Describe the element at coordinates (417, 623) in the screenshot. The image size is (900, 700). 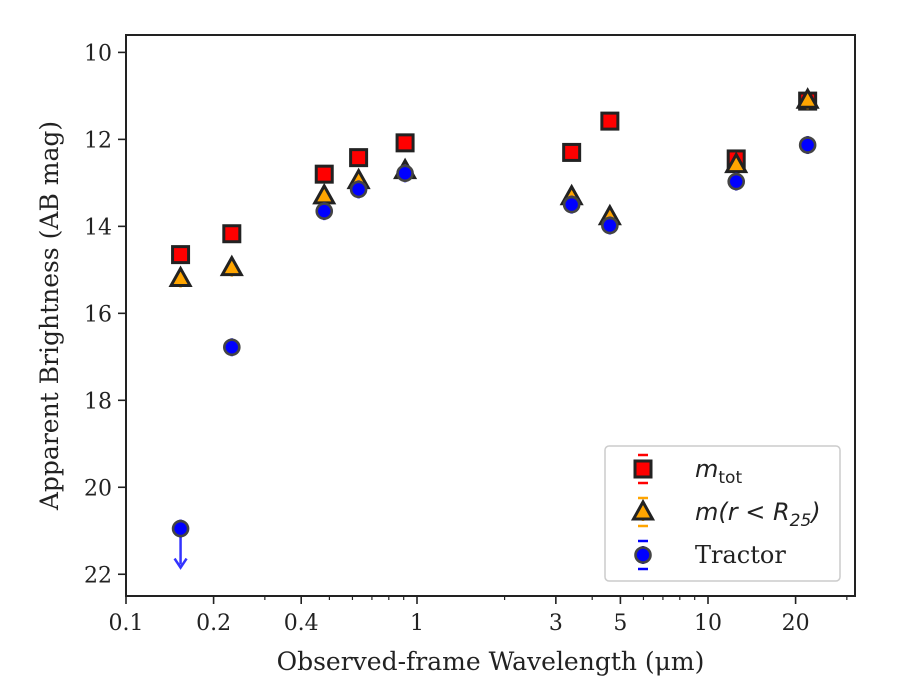
I see `x-tick-label: 1` at that location.